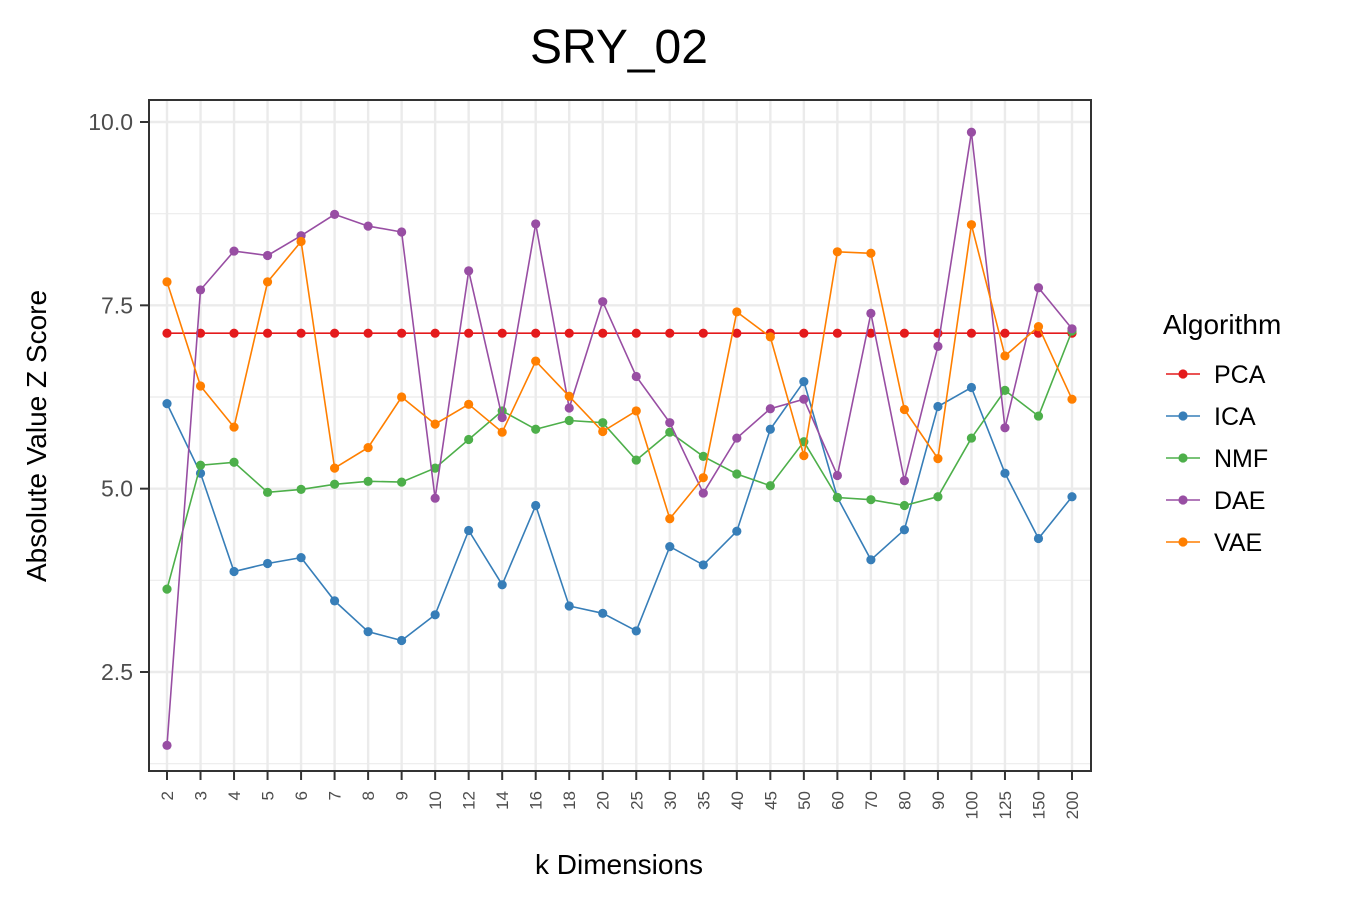  I want to click on x-tick-label: 5, so click(268, 795).